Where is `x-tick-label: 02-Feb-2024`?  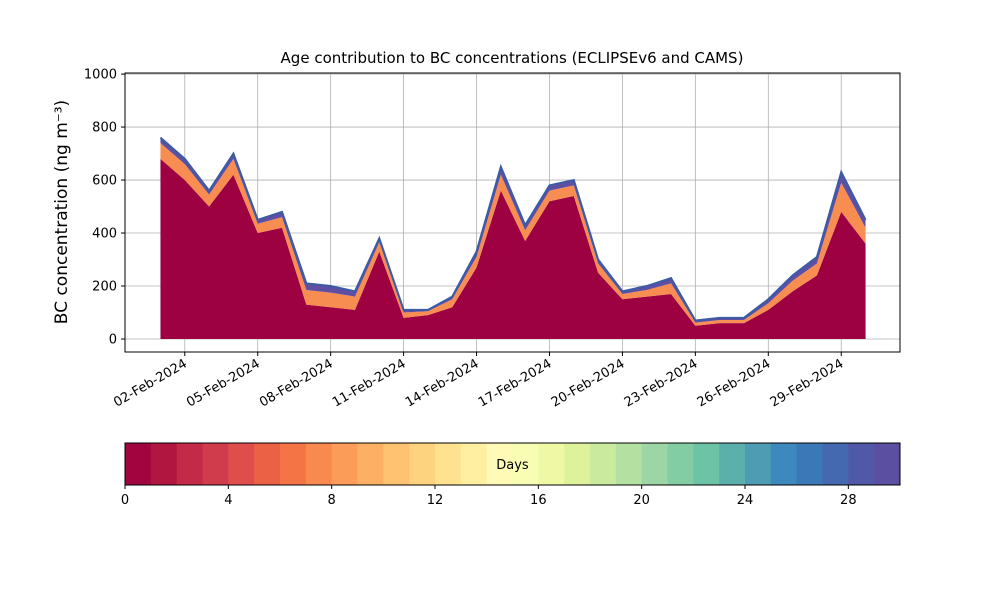
x-tick-label: 02-Feb-2024 is located at coordinates (150, 383).